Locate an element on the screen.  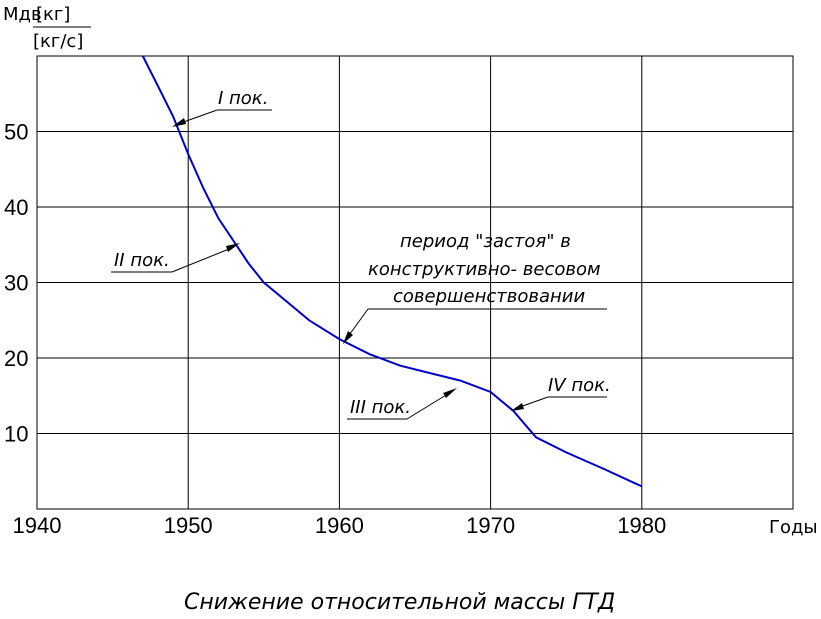
annotation-gen-2-arrow-icon is located at coordinates (233, 247).